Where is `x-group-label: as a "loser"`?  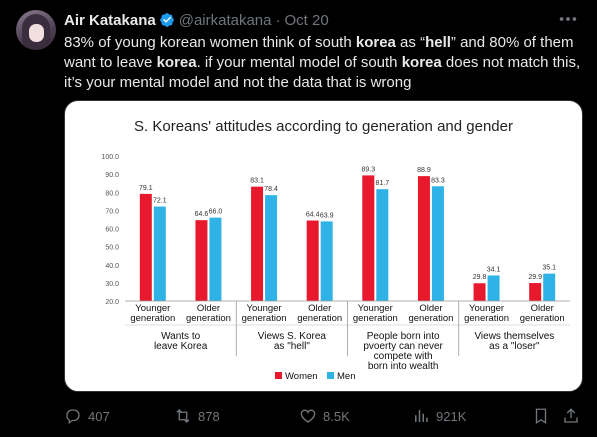
x-group-label: as a "loser" is located at coordinates (514, 346).